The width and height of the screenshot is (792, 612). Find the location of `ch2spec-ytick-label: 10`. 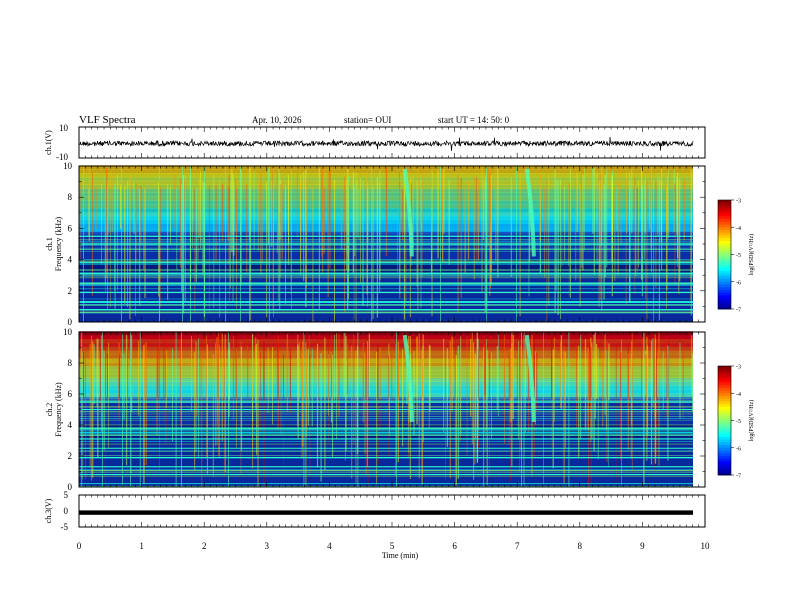

ch2spec-ytick-label: 10 is located at coordinates (68, 332).